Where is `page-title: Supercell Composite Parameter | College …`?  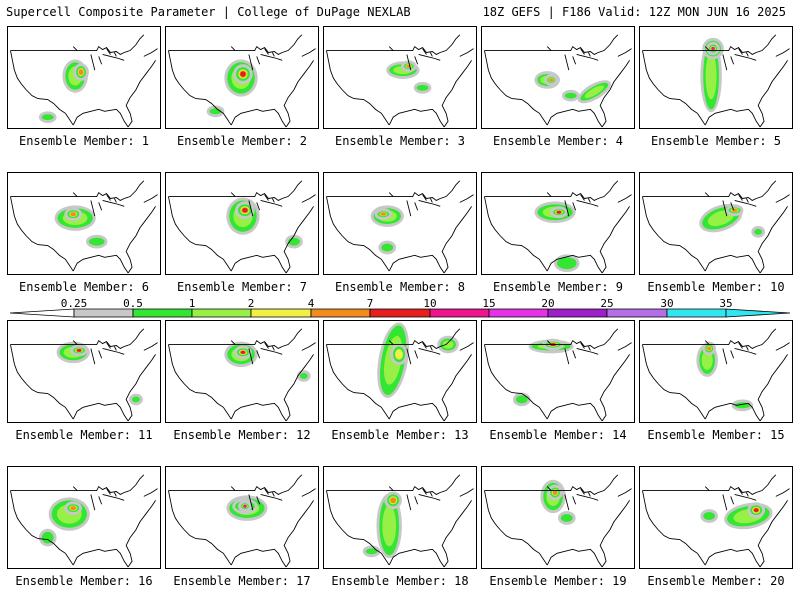
page-title: Supercell Composite Parameter | College … is located at coordinates (208, 12).